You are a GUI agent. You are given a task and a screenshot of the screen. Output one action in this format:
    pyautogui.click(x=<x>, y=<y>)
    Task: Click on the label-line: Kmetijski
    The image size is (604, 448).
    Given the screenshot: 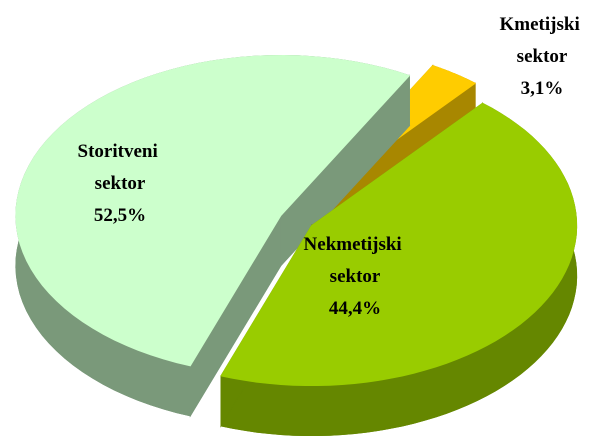 What is the action you would take?
    pyautogui.click(x=542, y=24)
    